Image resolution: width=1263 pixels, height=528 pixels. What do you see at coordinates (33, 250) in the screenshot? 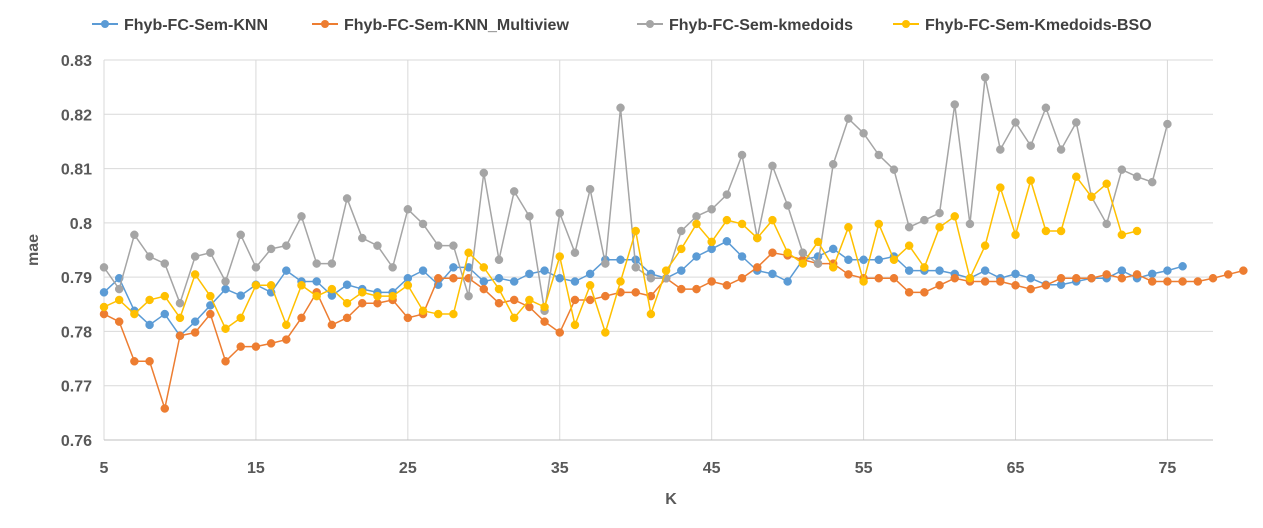
I see `y-axis-title: mae` at bounding box center [33, 250].